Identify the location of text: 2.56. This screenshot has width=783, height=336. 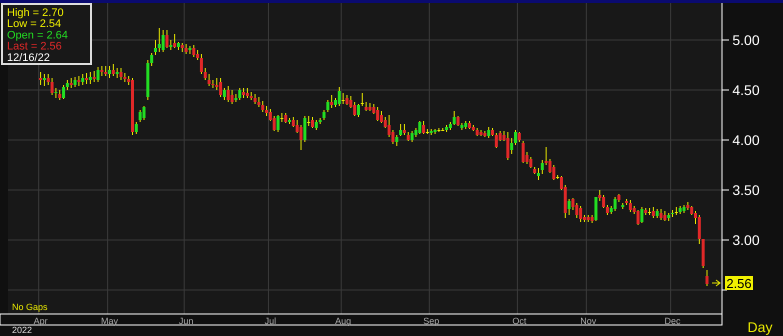
(739, 283).